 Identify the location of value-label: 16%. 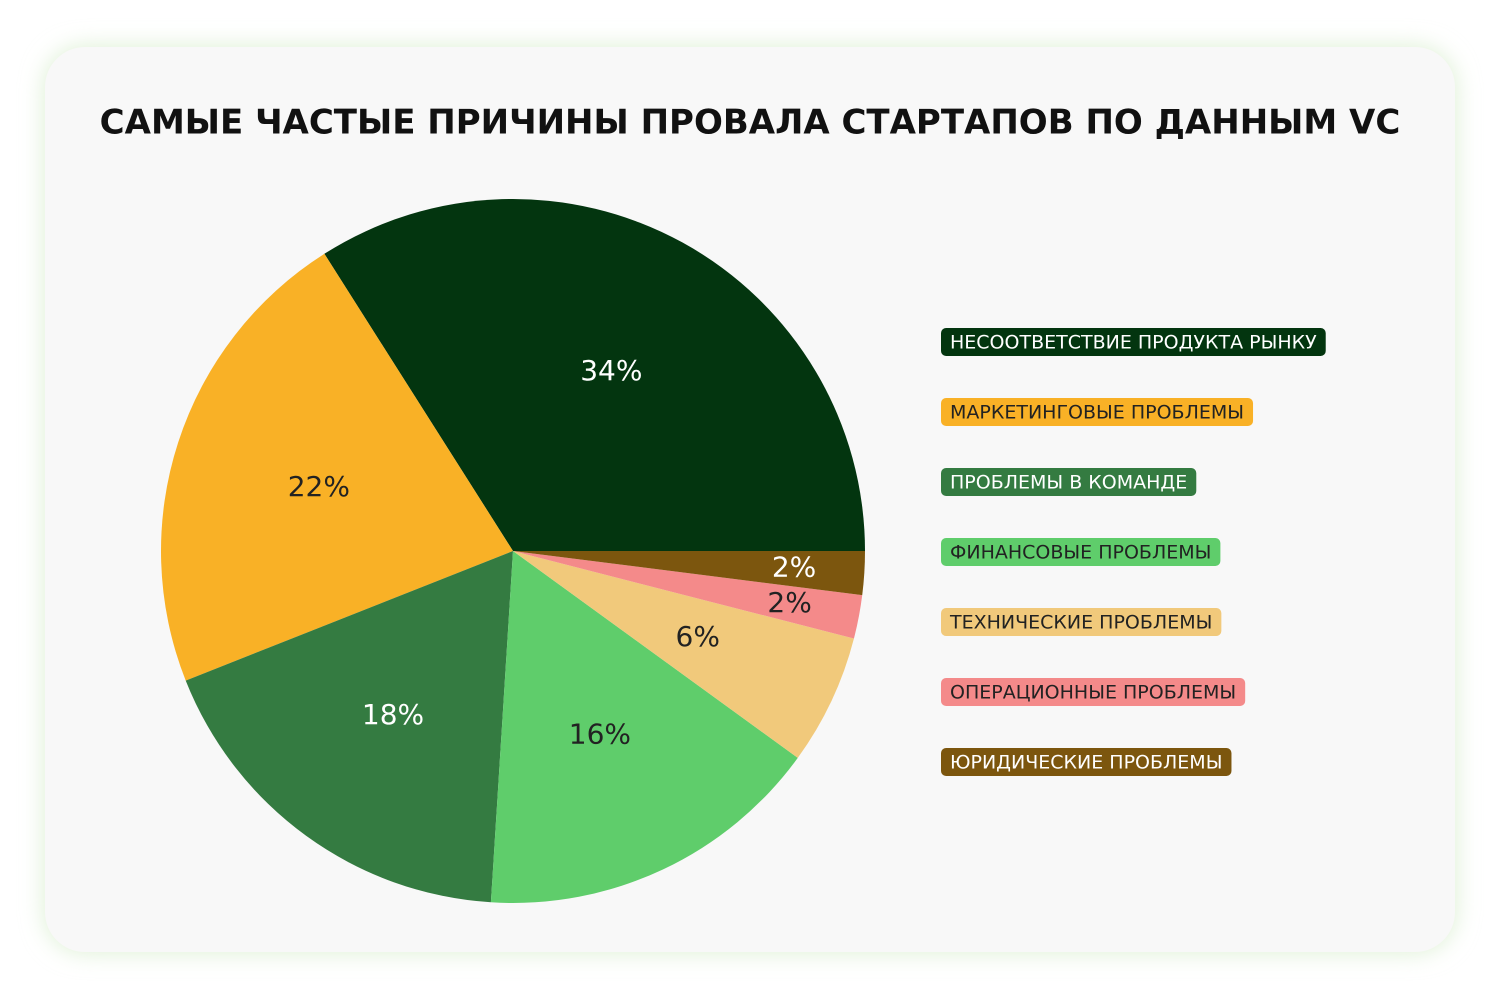
(600, 734).